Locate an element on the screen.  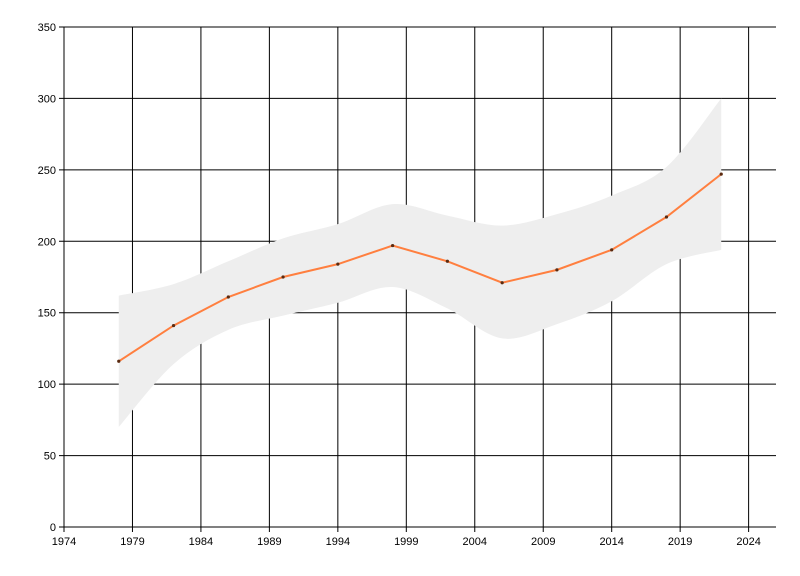
x-tick-label: 2024 is located at coordinates (748, 542).